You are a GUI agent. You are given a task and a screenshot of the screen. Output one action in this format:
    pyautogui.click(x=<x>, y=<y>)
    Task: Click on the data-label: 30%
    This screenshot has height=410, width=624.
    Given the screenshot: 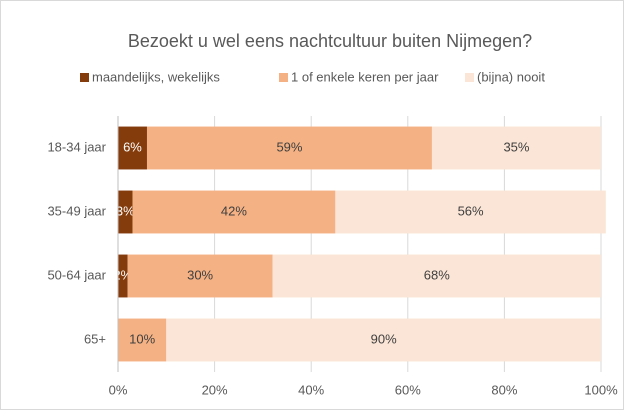 What is the action you would take?
    pyautogui.click(x=200, y=274)
    